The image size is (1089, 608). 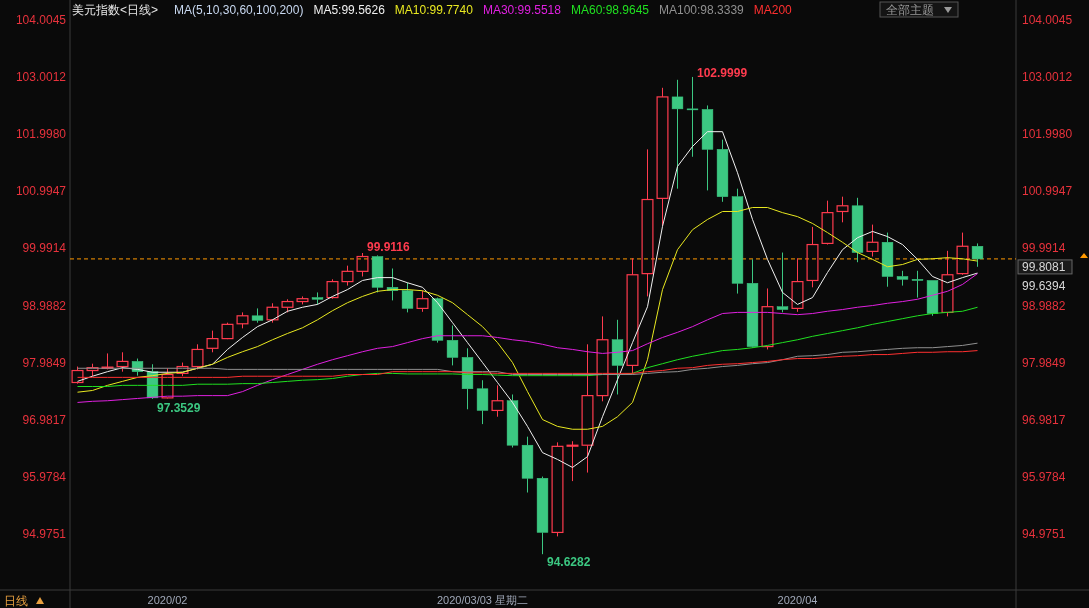 What do you see at coordinates (44, 305) in the screenshot?
I see `y-tick-label: 98.9882` at bounding box center [44, 305].